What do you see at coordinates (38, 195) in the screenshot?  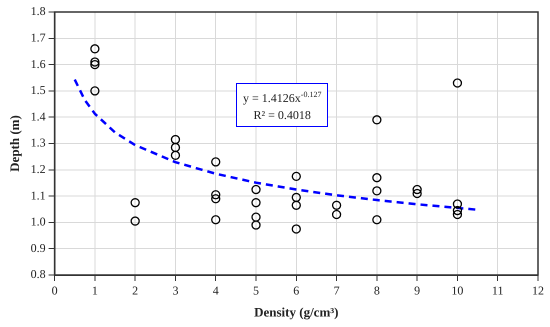 I see `y-tick-label: 1.1` at bounding box center [38, 195].